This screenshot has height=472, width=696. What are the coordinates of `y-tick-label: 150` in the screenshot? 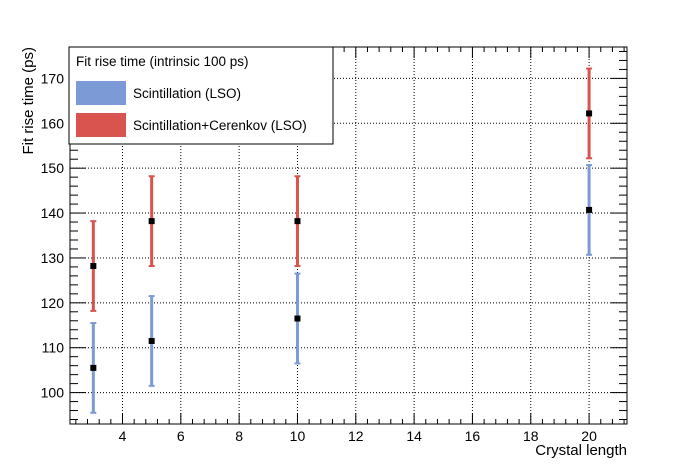 It's located at (53, 168).